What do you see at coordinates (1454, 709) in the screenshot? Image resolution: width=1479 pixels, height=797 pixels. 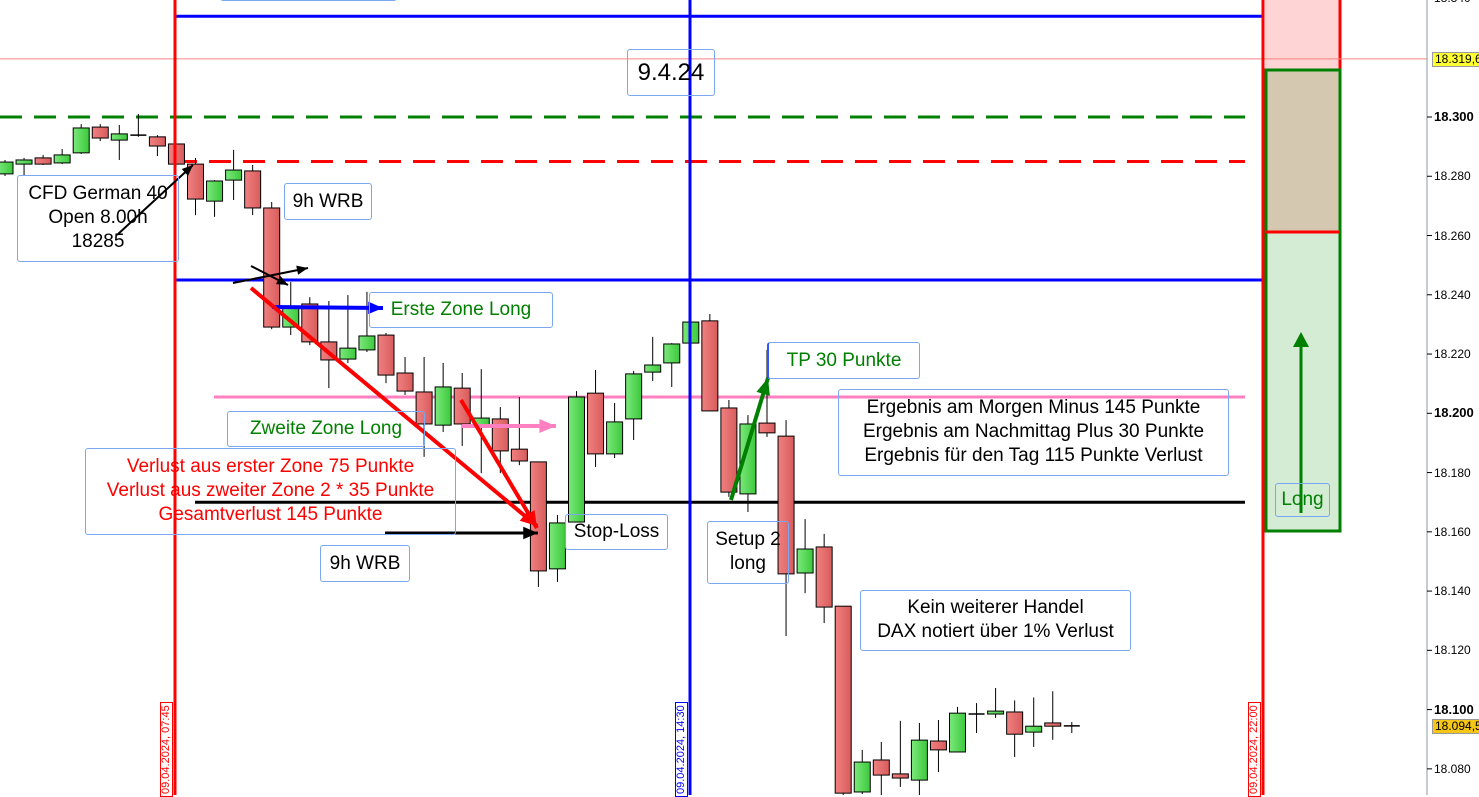 I see `price-tick-label: 18.100` at bounding box center [1454, 709].